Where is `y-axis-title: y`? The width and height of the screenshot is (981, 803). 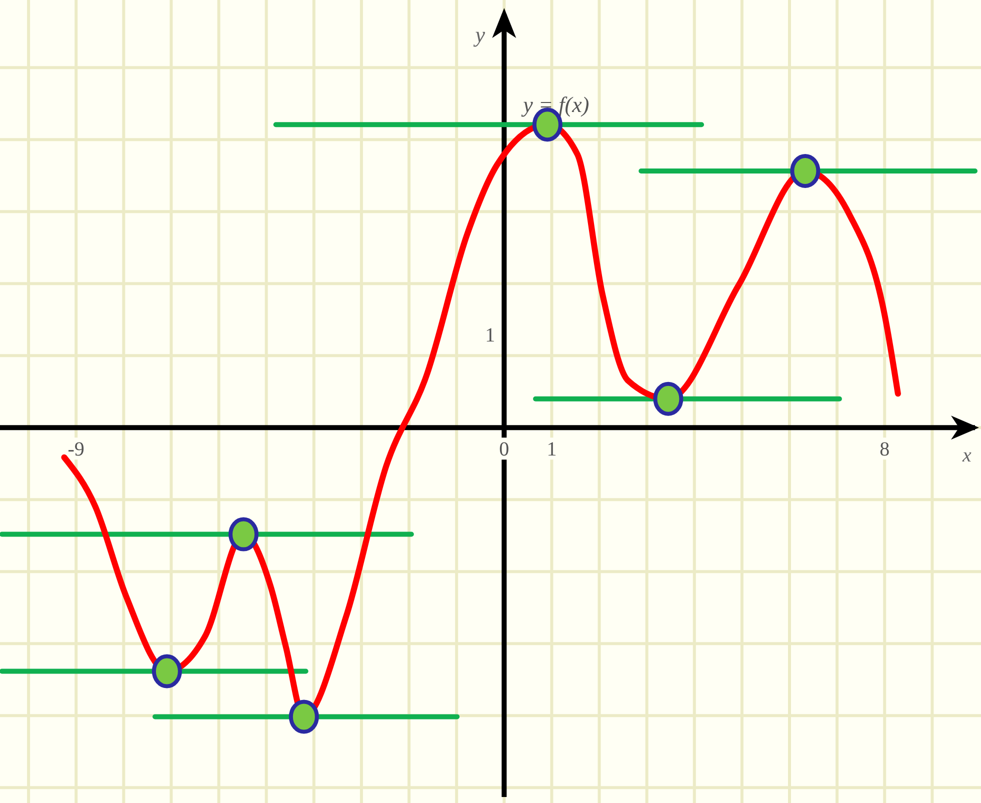 y-axis-title: y is located at coordinates (479, 34).